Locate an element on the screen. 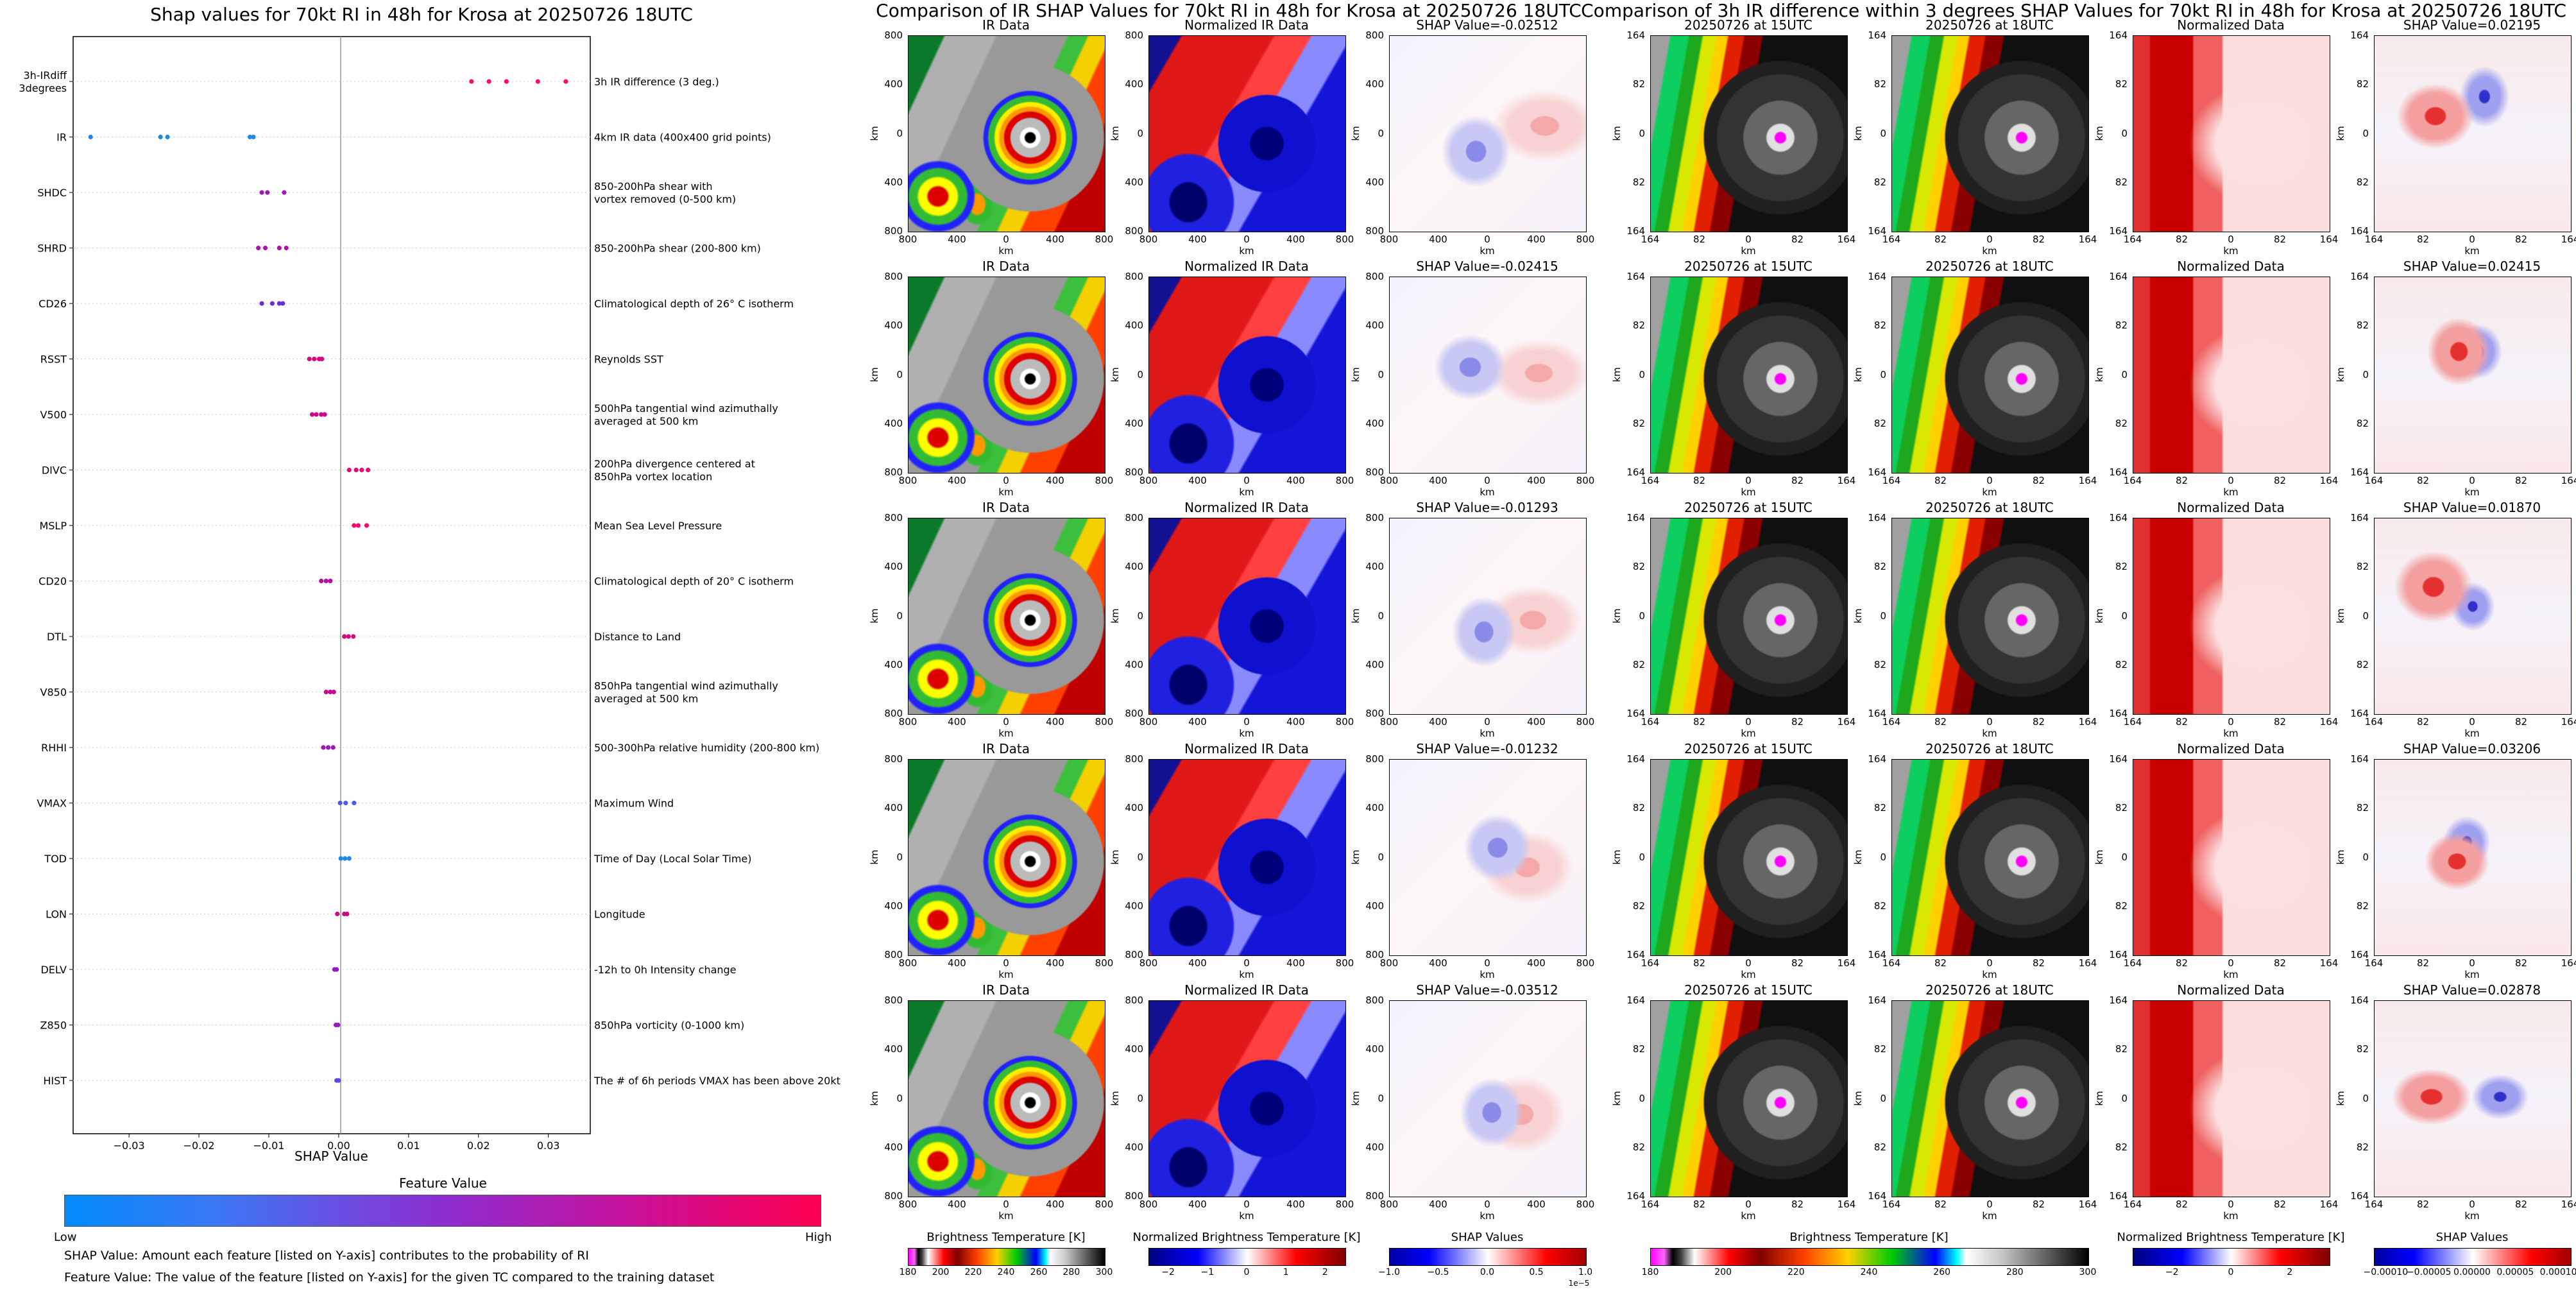 The height and width of the screenshot is (1289, 2576). feature-label-divc: DIVC is located at coordinates (54, 471).